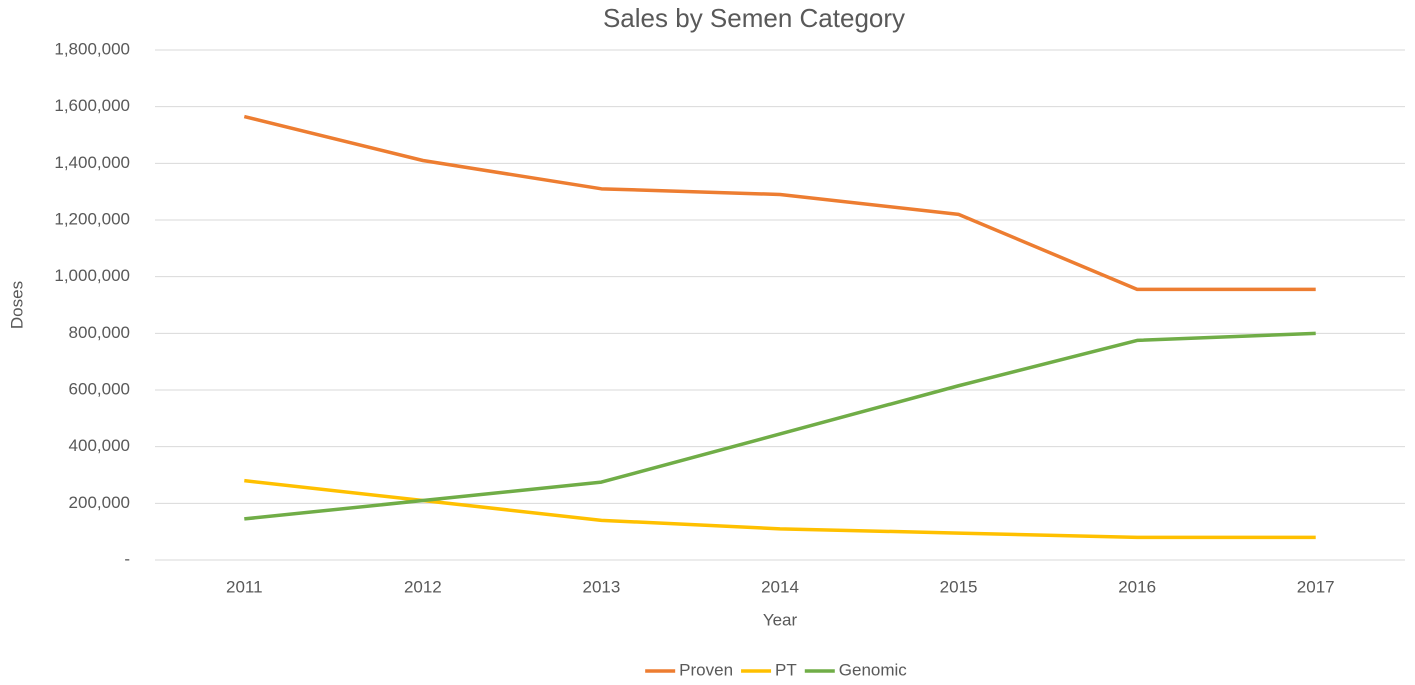 Image resolution: width=1415 pixels, height=685 pixels. What do you see at coordinates (602, 586) in the screenshot?
I see `x-tick-label: 2013` at bounding box center [602, 586].